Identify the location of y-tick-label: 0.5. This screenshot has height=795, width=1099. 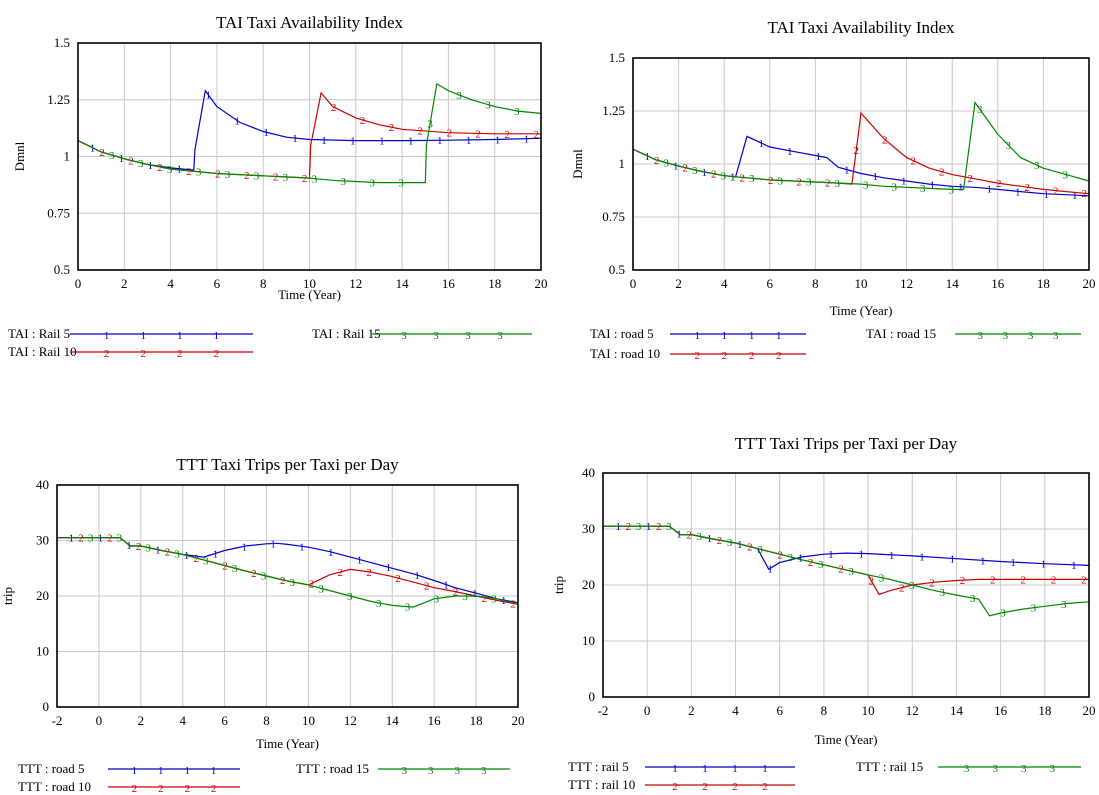
(617, 269).